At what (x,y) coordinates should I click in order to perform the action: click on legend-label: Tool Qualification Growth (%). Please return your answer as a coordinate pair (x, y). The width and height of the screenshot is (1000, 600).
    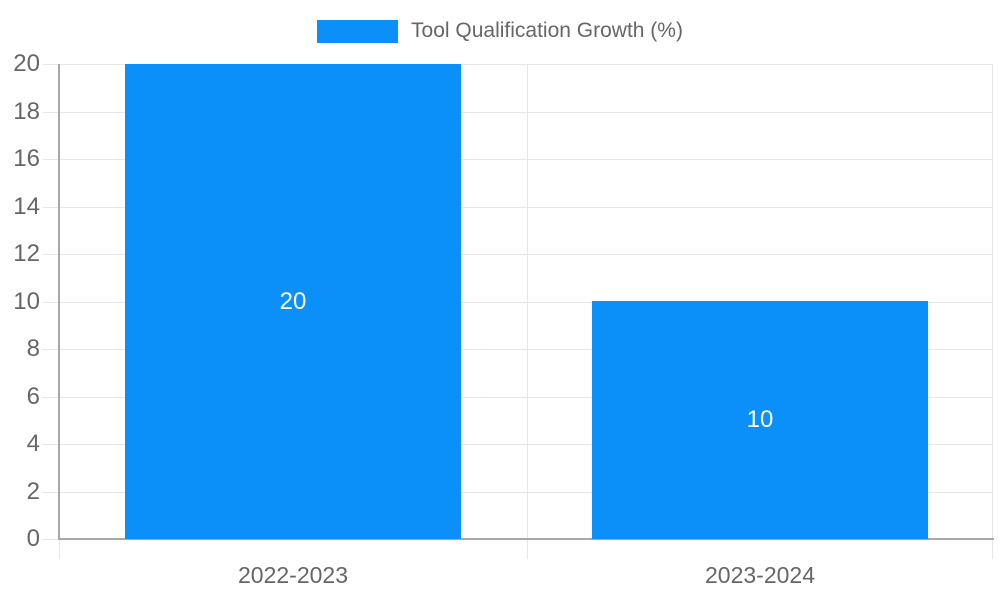
    Looking at the image, I should click on (547, 30).